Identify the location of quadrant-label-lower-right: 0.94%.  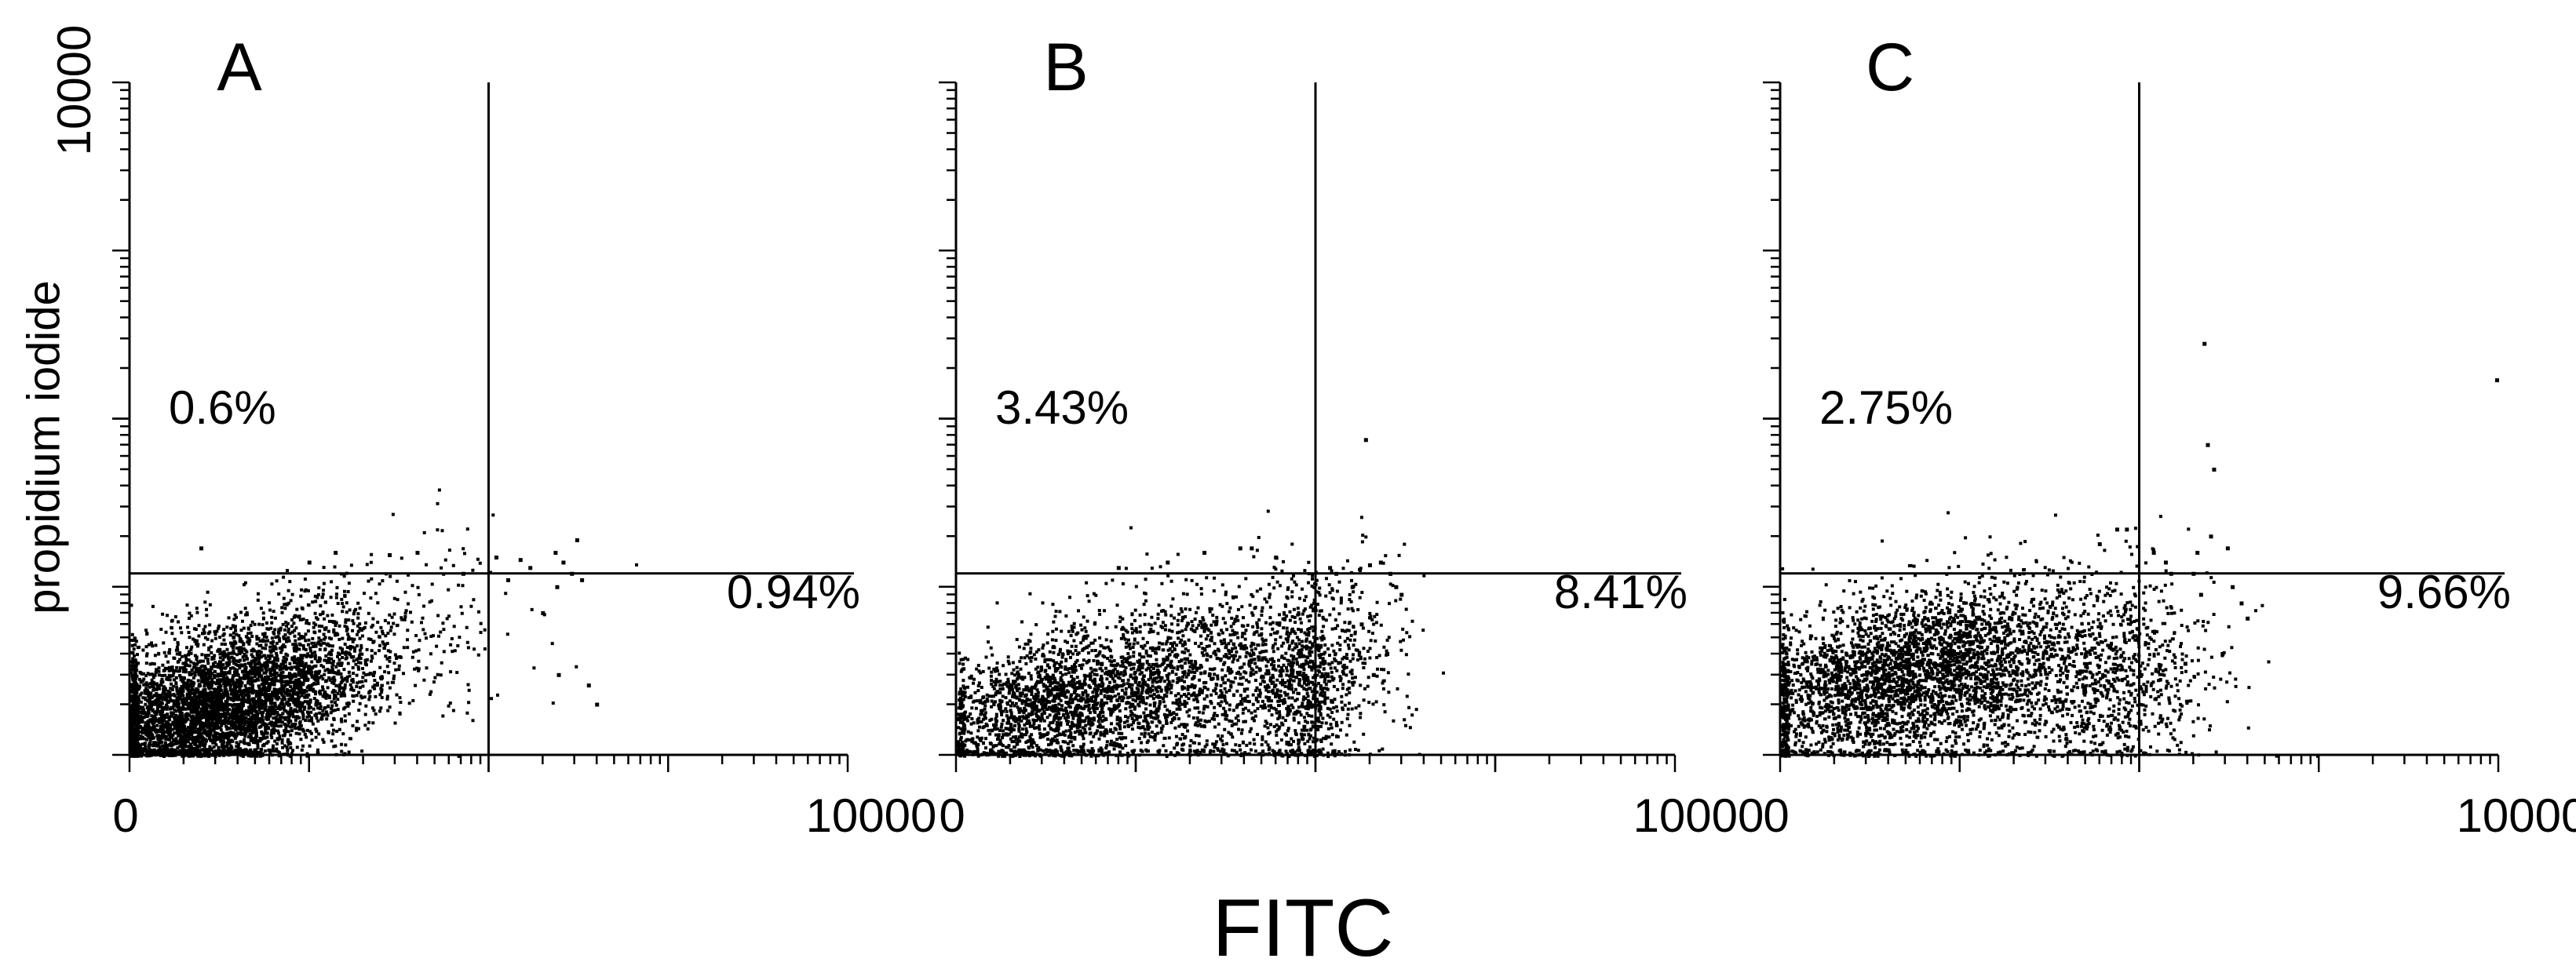
(793, 592).